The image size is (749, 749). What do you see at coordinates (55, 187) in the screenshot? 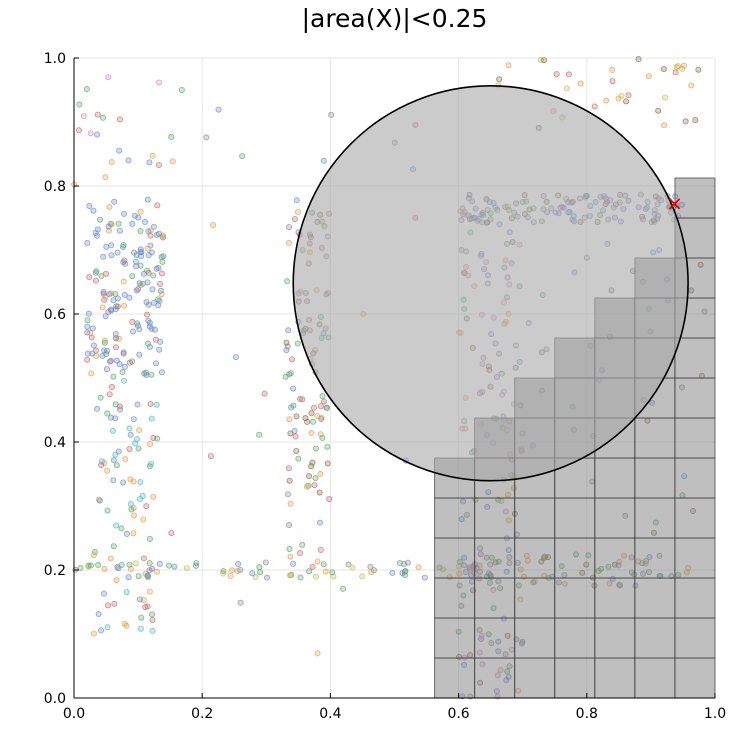
I see `y-tick-label: 0.8` at bounding box center [55, 187].